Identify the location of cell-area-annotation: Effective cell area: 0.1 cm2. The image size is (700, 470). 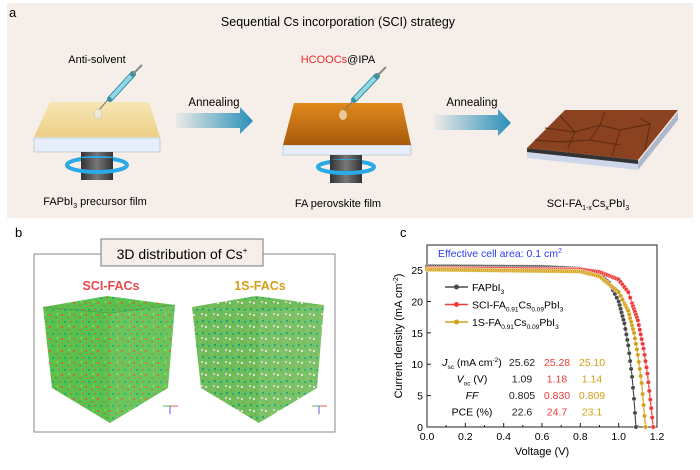
(500, 254).